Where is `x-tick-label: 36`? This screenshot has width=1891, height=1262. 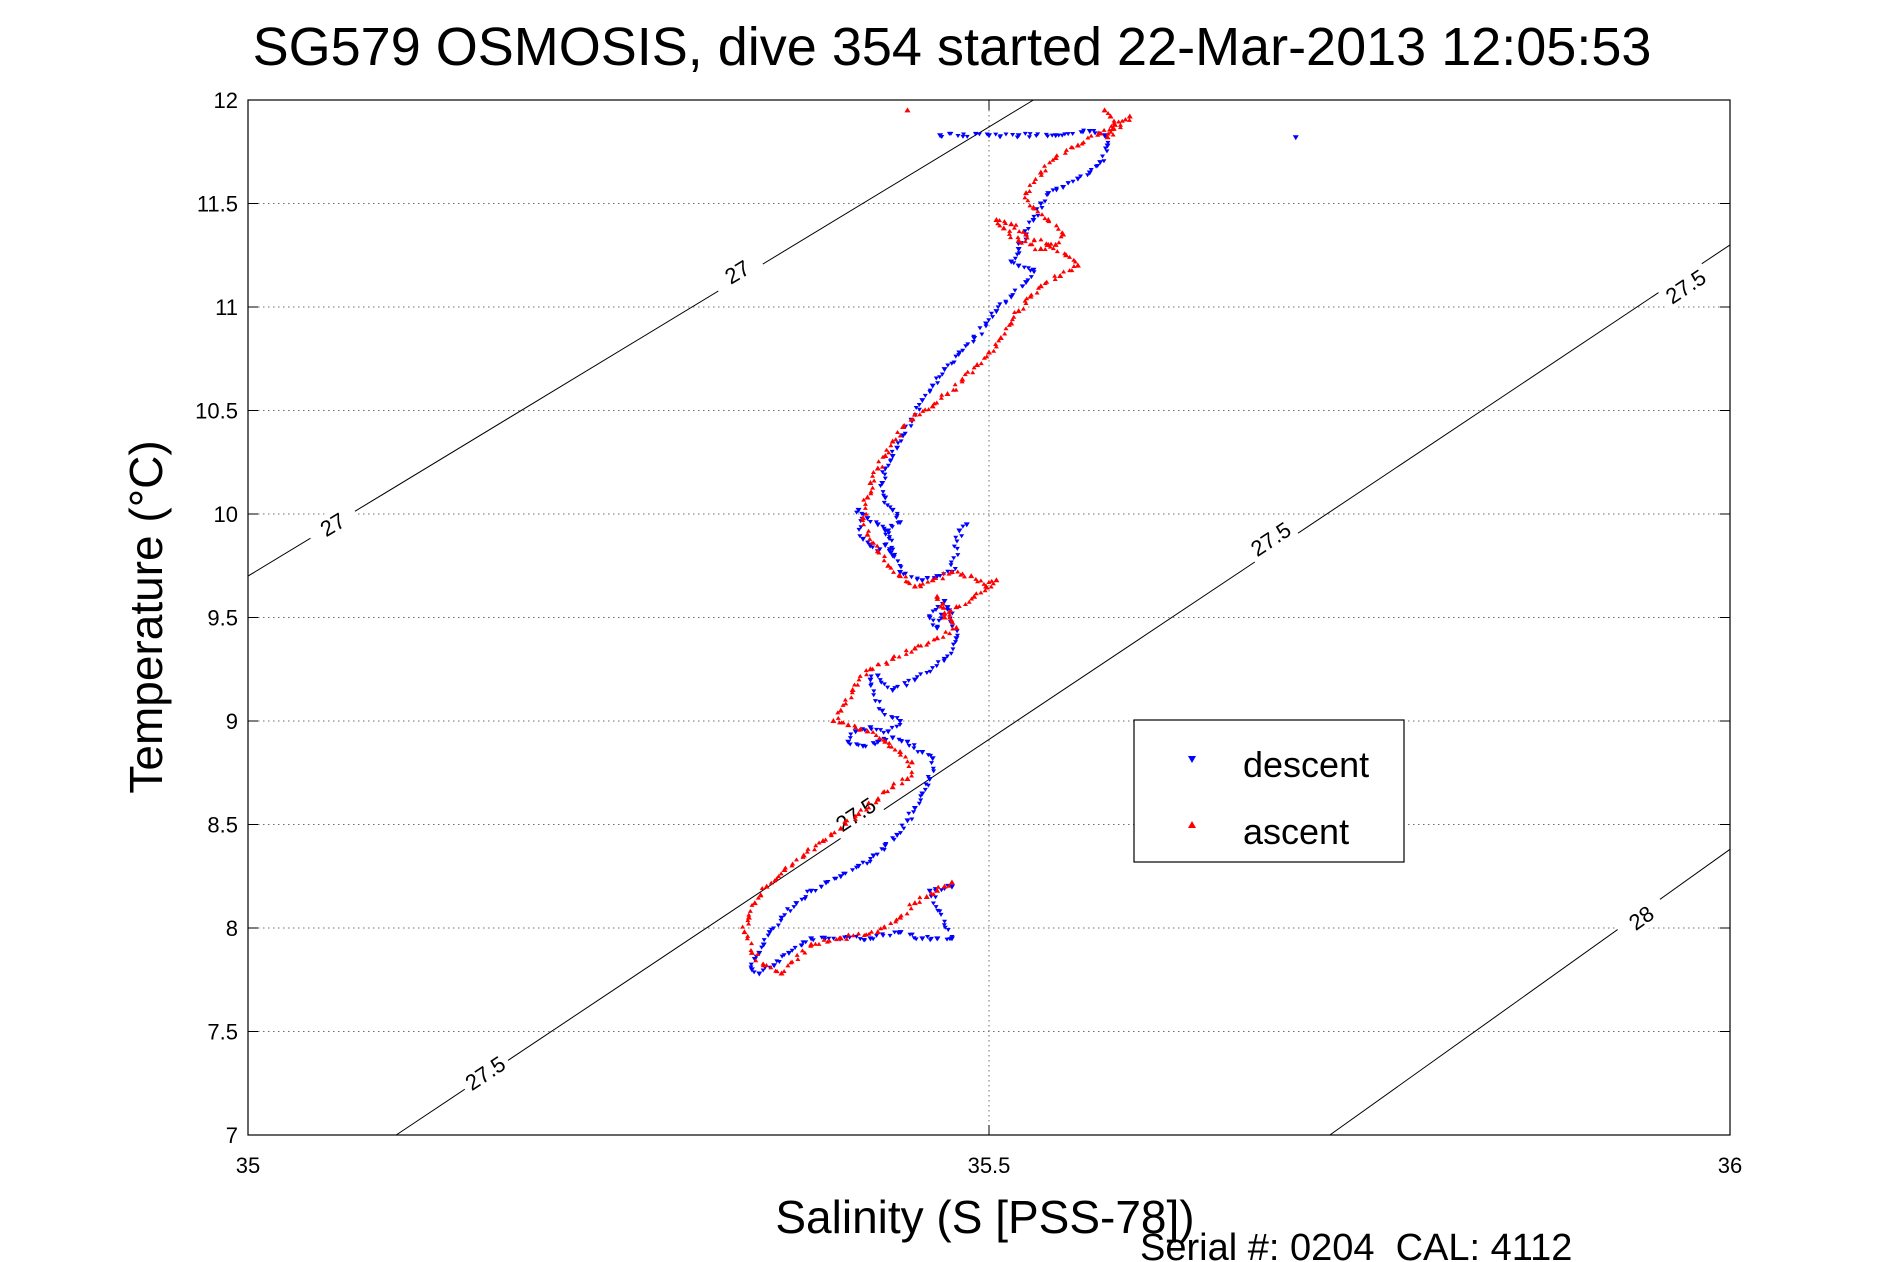 x-tick-label: 36 is located at coordinates (1730, 1165).